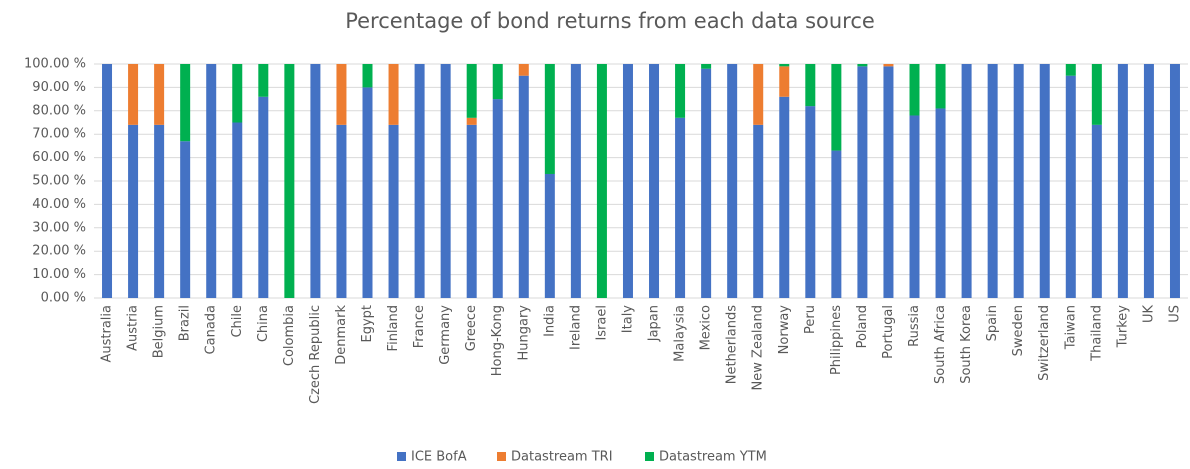 This screenshot has height=469, width=1190. I want to click on x-tick-label: Belgium, so click(159, 331).